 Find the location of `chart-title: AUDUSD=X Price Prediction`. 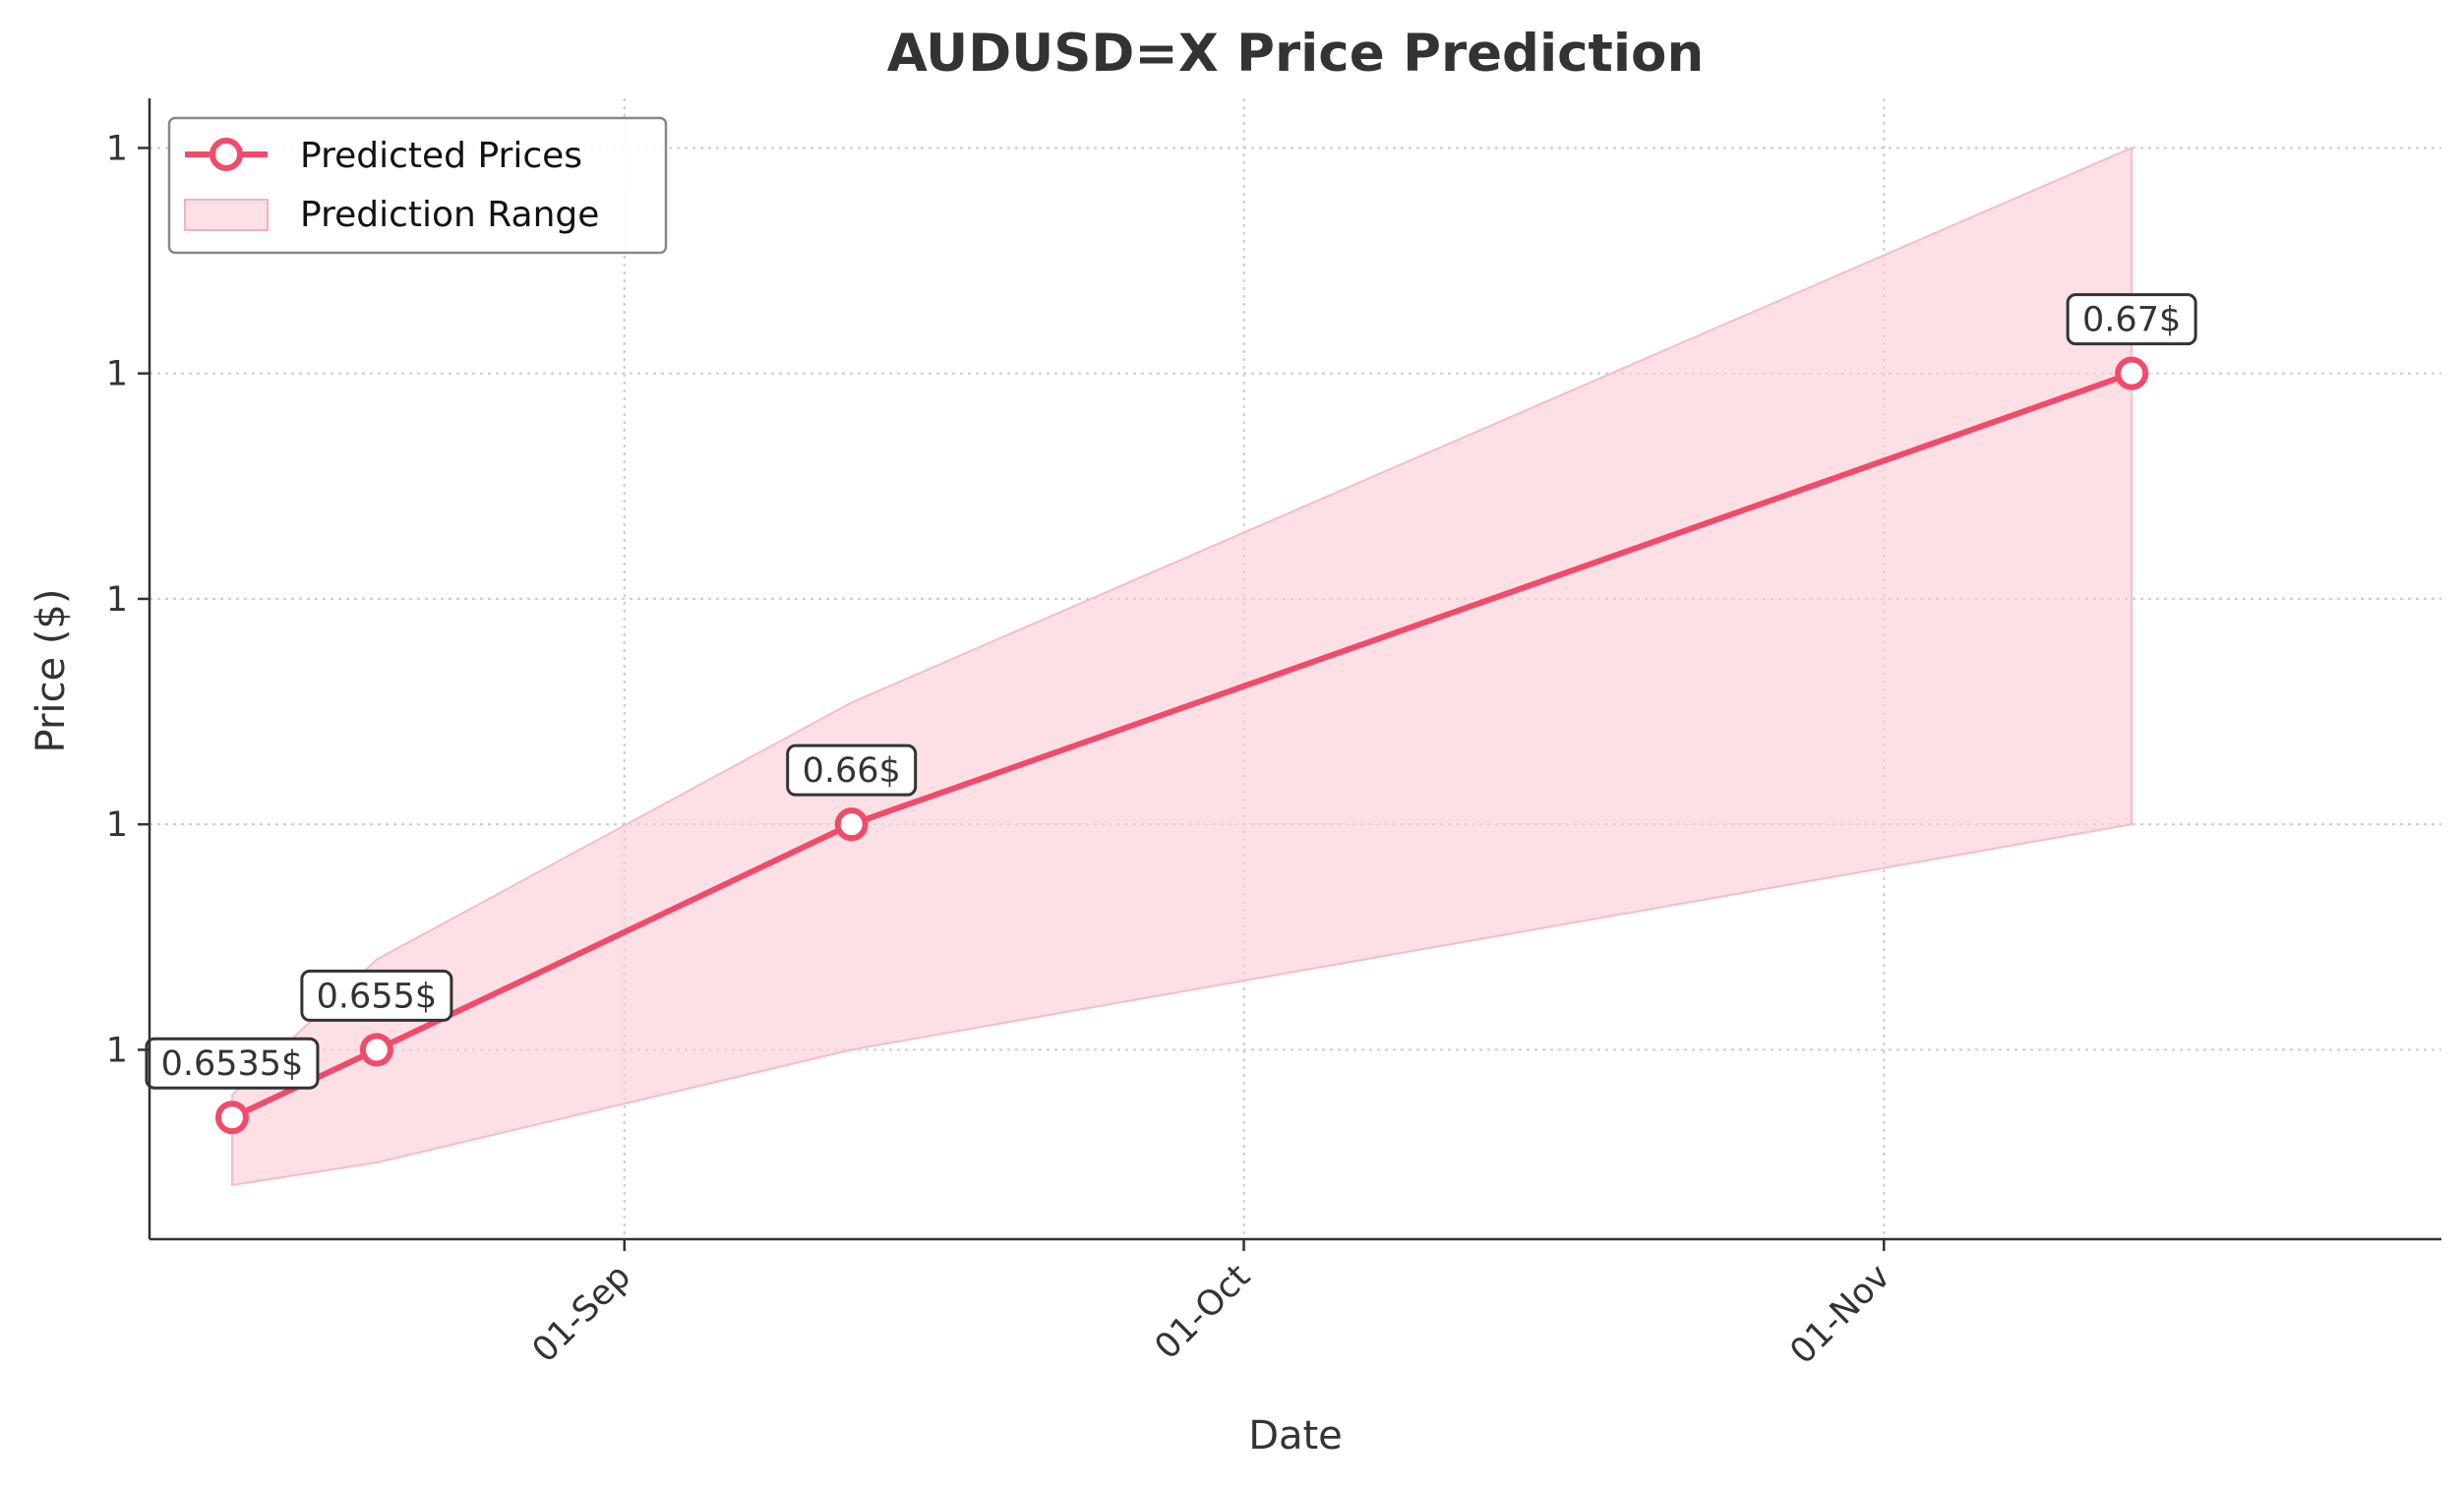

chart-title: AUDUSD=X Price Prediction is located at coordinates (1295, 54).